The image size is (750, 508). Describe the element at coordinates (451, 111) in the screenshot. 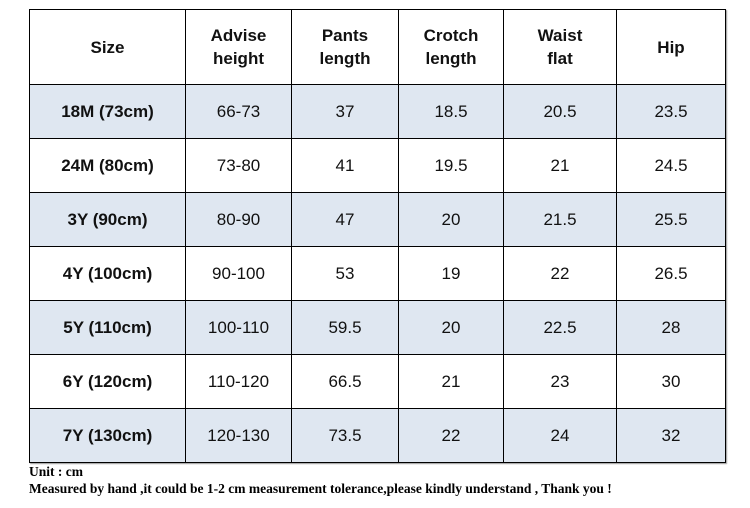

I see `value-cell: 18.5` at that location.